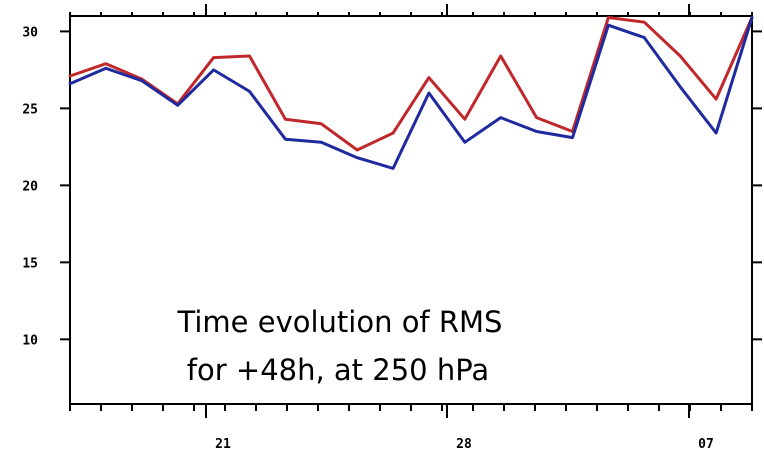 This screenshot has height=454, width=764. I want to click on y-tick-label: 30, so click(30, 32).